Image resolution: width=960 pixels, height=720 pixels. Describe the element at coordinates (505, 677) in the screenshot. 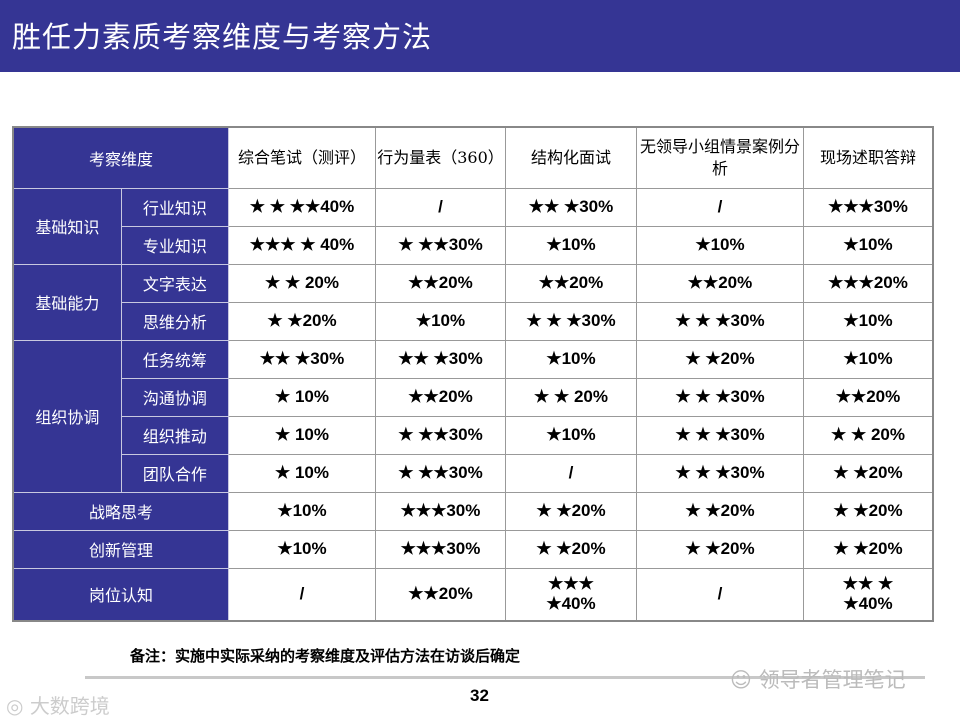

I see `divider` at that location.